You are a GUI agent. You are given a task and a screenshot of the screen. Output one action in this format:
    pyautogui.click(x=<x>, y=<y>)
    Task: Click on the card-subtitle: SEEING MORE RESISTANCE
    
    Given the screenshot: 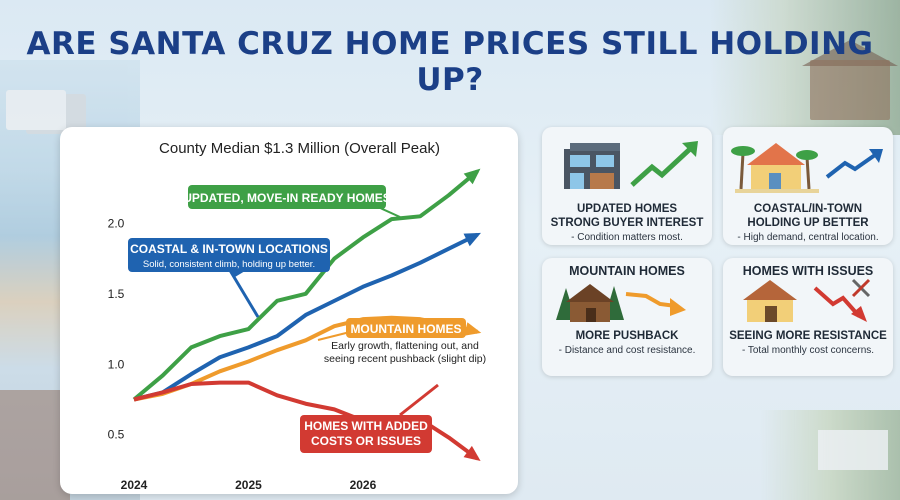 What is the action you would take?
    pyautogui.click(x=808, y=336)
    